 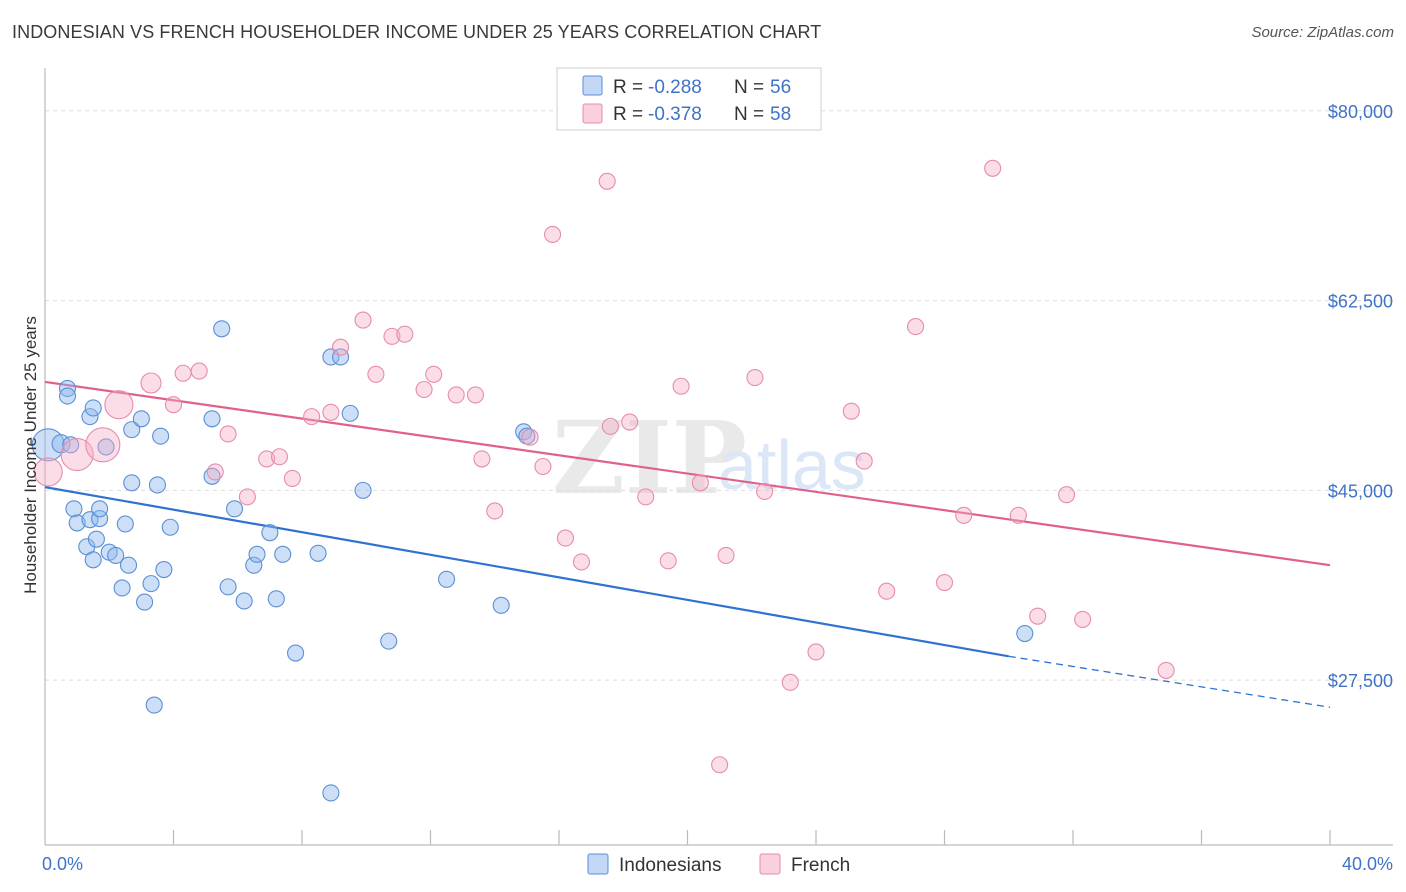 What do you see at coordinates (770, 864) in the screenshot?
I see `legend-swatch-french` at bounding box center [770, 864].